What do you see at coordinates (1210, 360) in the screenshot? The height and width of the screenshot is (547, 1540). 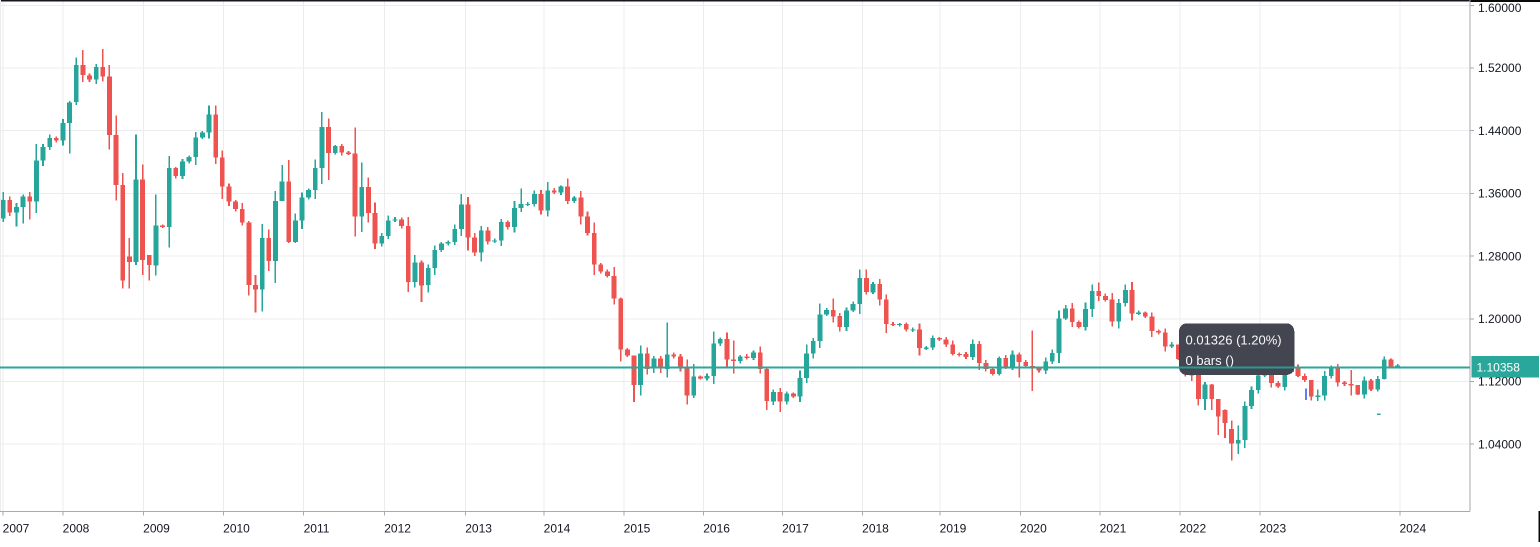 I see `svg-text: 0 bars ()` at bounding box center [1210, 360].